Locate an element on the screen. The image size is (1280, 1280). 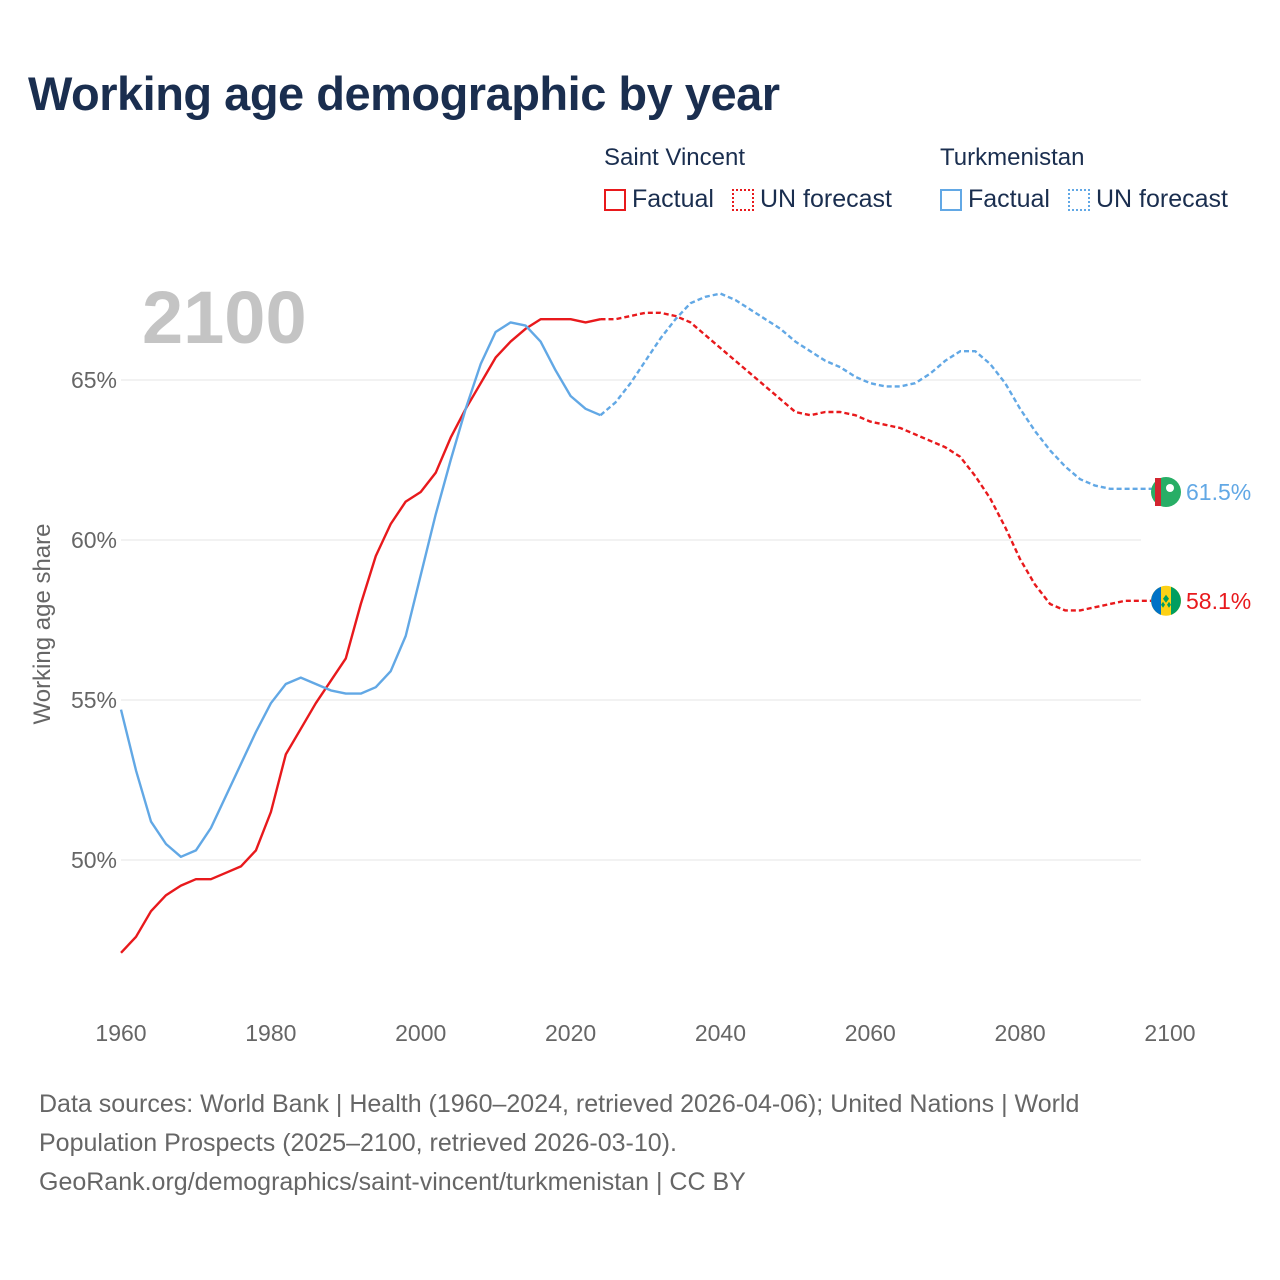
x-tick-label: 2080 is located at coordinates (1020, 1033).